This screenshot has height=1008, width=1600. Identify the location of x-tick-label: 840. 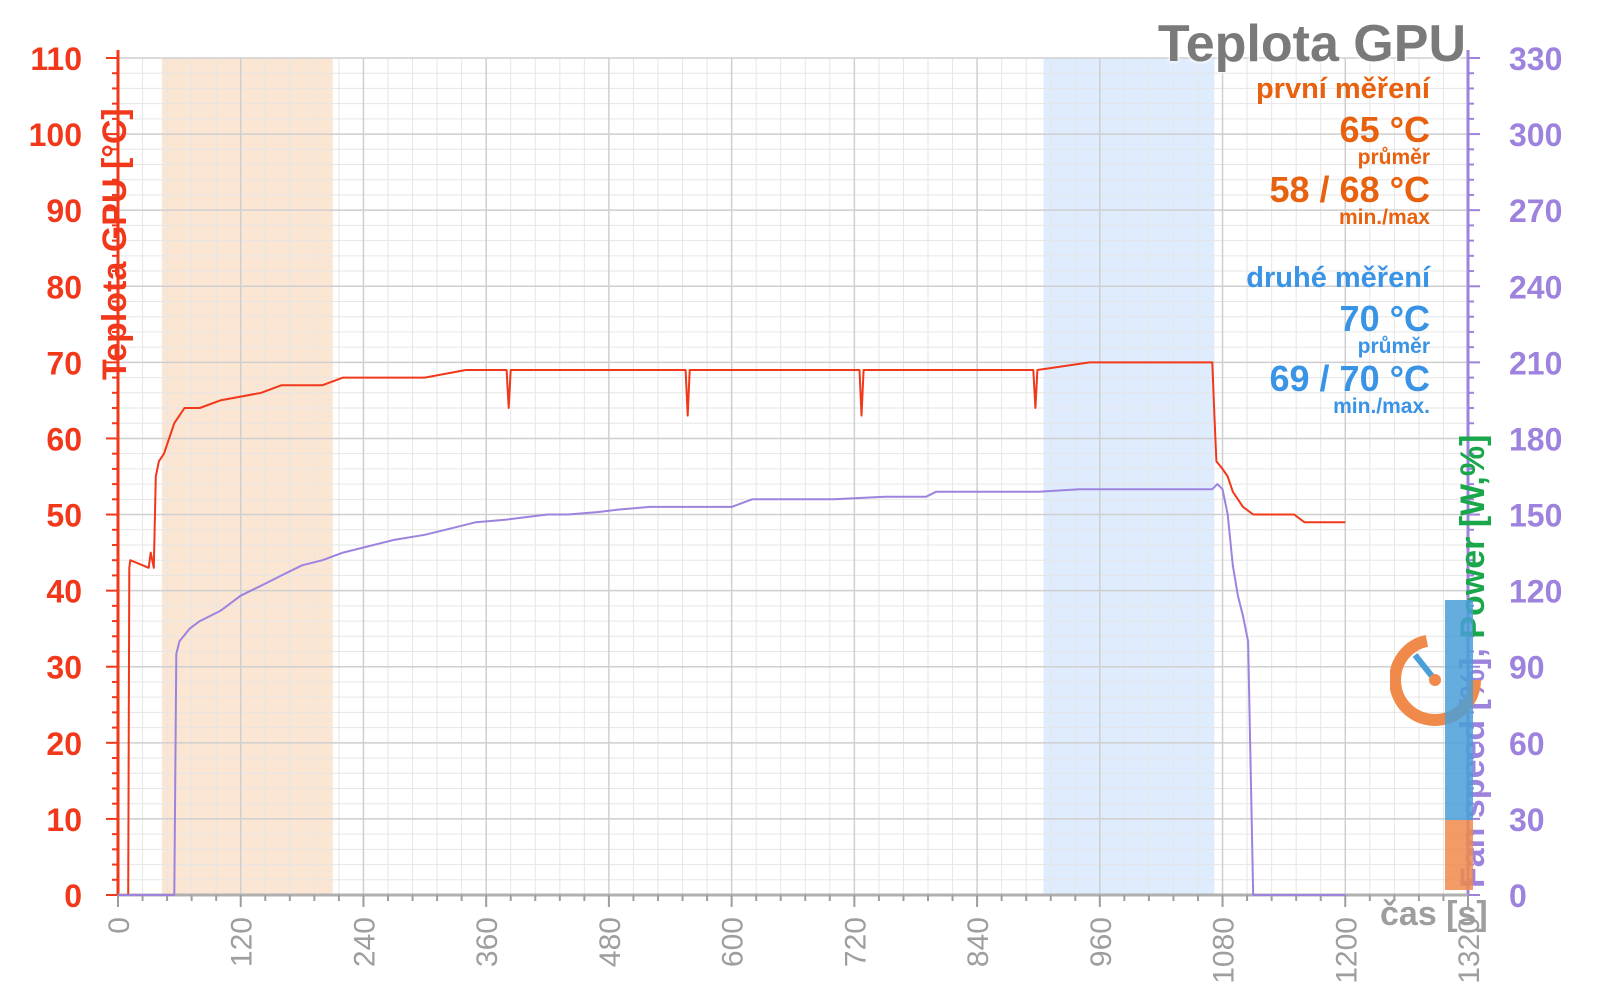
(978, 942).